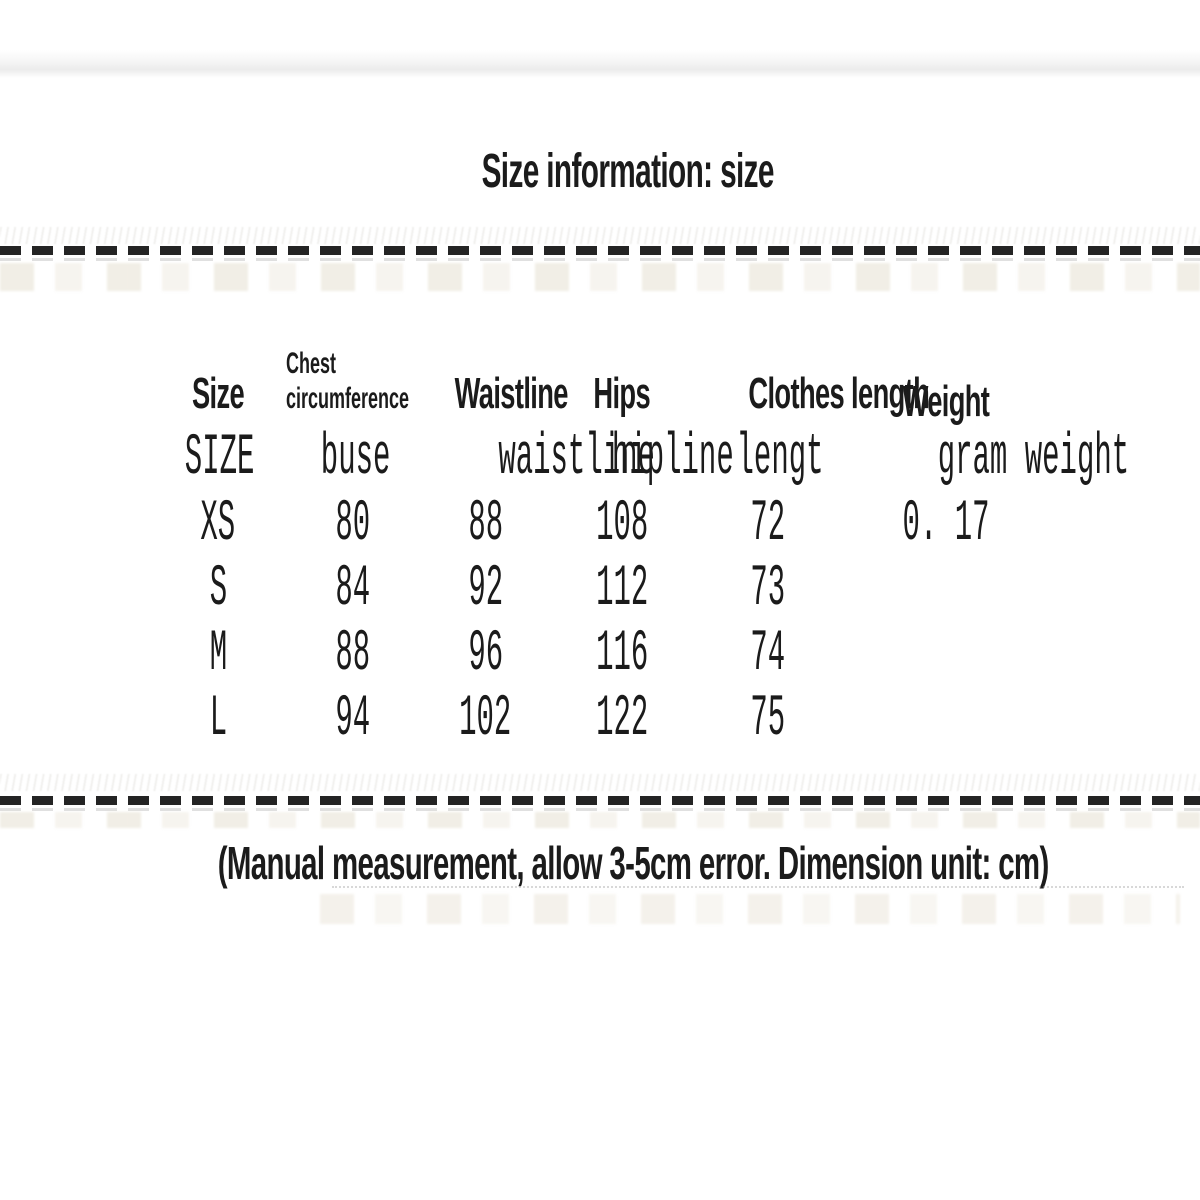  I want to click on size-value-cell: L, so click(218, 719).